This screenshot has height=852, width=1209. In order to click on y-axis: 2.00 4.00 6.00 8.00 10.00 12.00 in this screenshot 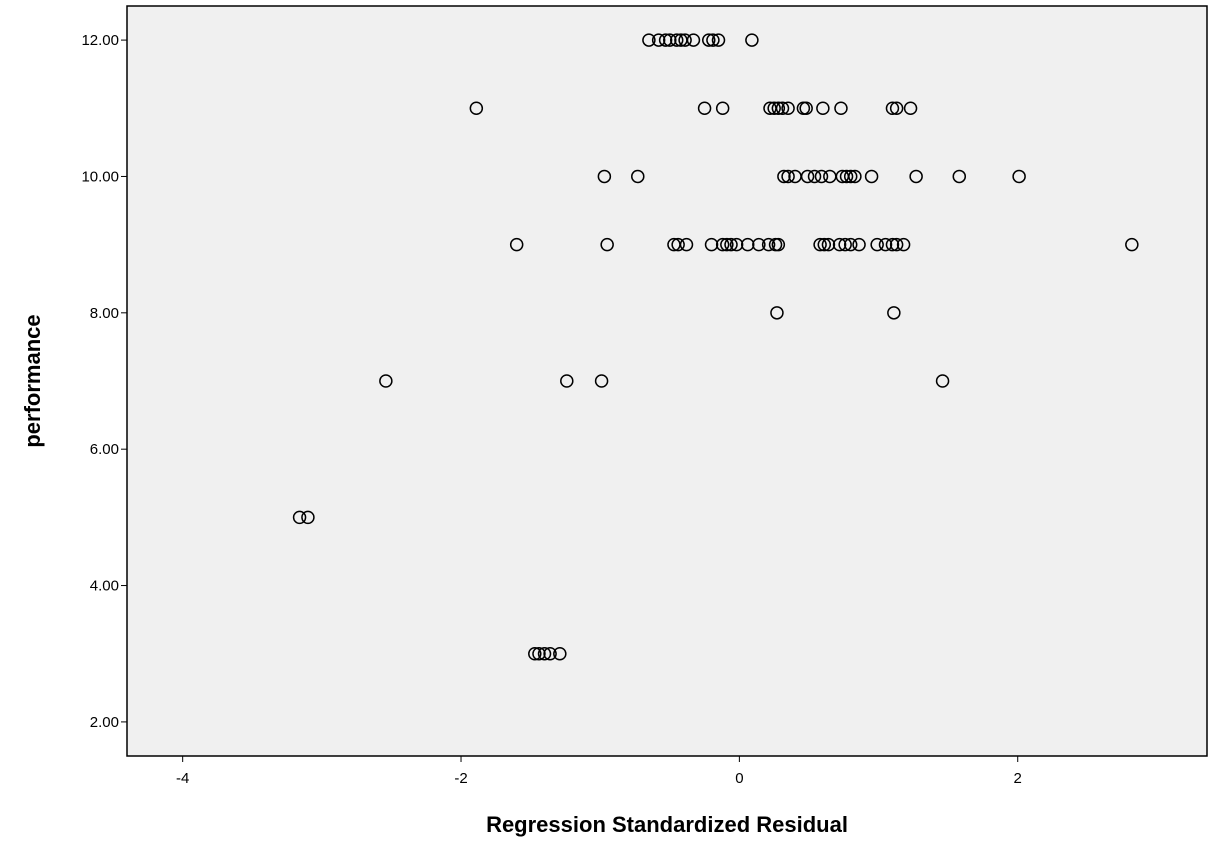, I will do `click(104, 381)`.